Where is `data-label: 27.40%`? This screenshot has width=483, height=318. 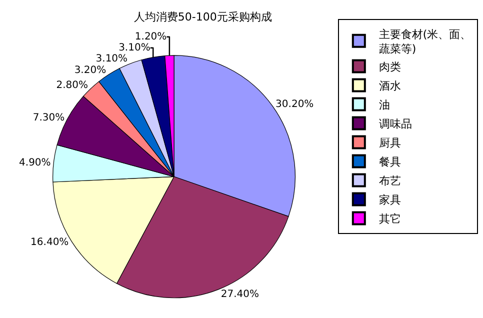
data-label: 27.40% is located at coordinates (239, 294).